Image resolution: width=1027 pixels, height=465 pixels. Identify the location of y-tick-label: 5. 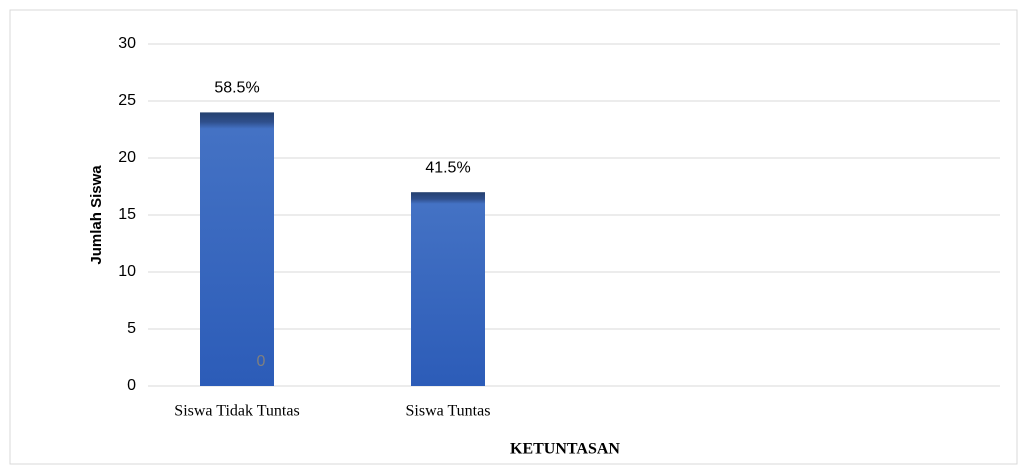
(131, 328).